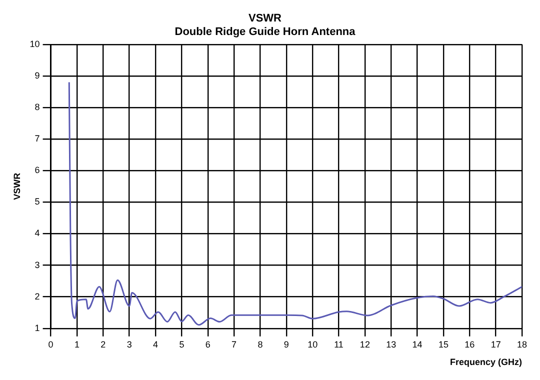 The image size is (540, 380). Describe the element at coordinates (37, 75) in the screenshot. I see `y-tick-label: 9` at that location.